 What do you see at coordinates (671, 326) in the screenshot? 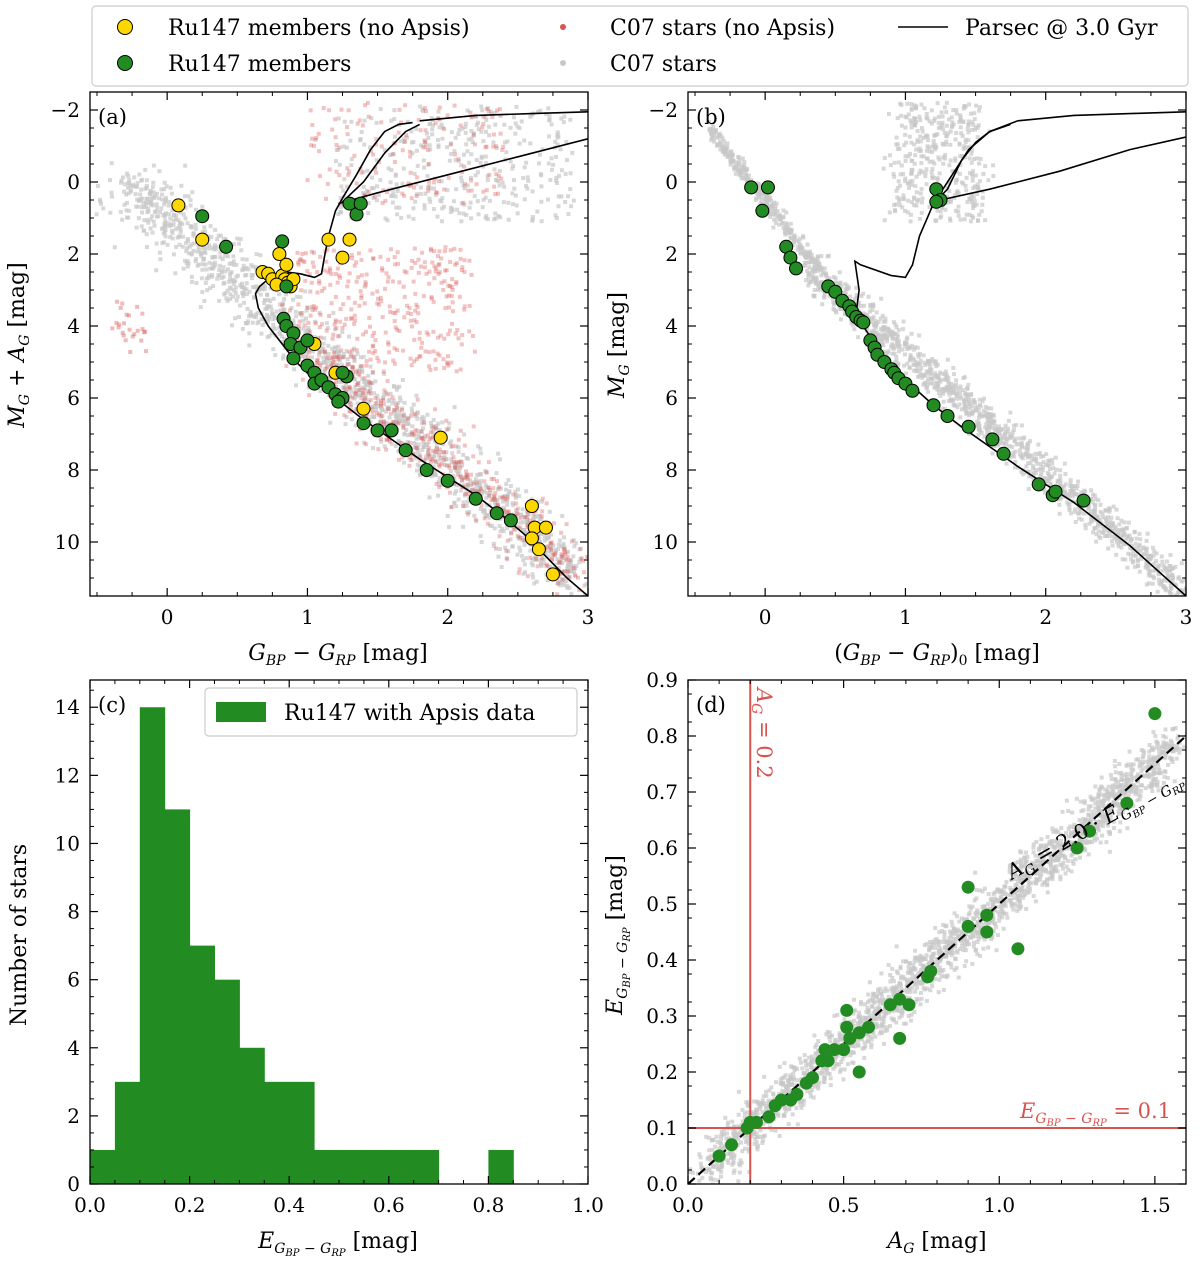
I see `ytick-label: 4` at bounding box center [671, 326].